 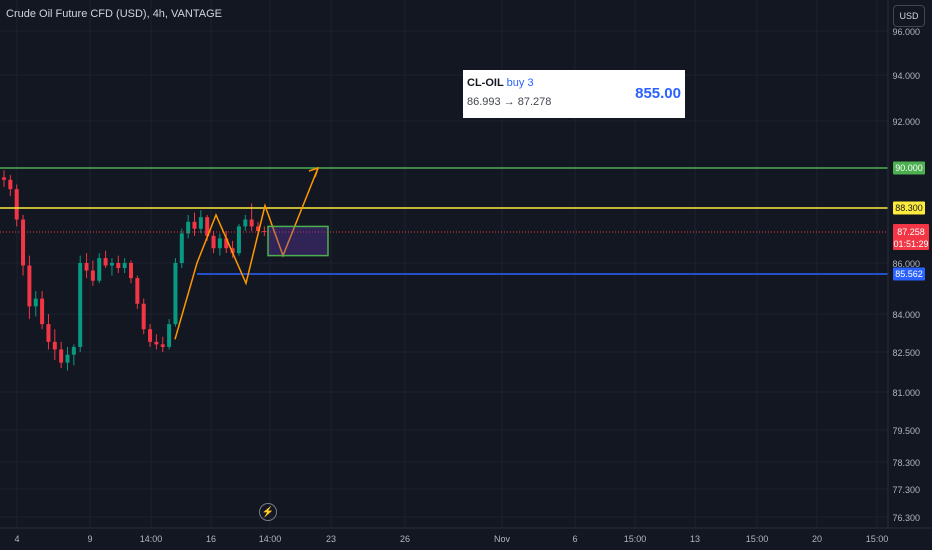 I want to click on x-tick-label: 9, so click(x=89, y=539).